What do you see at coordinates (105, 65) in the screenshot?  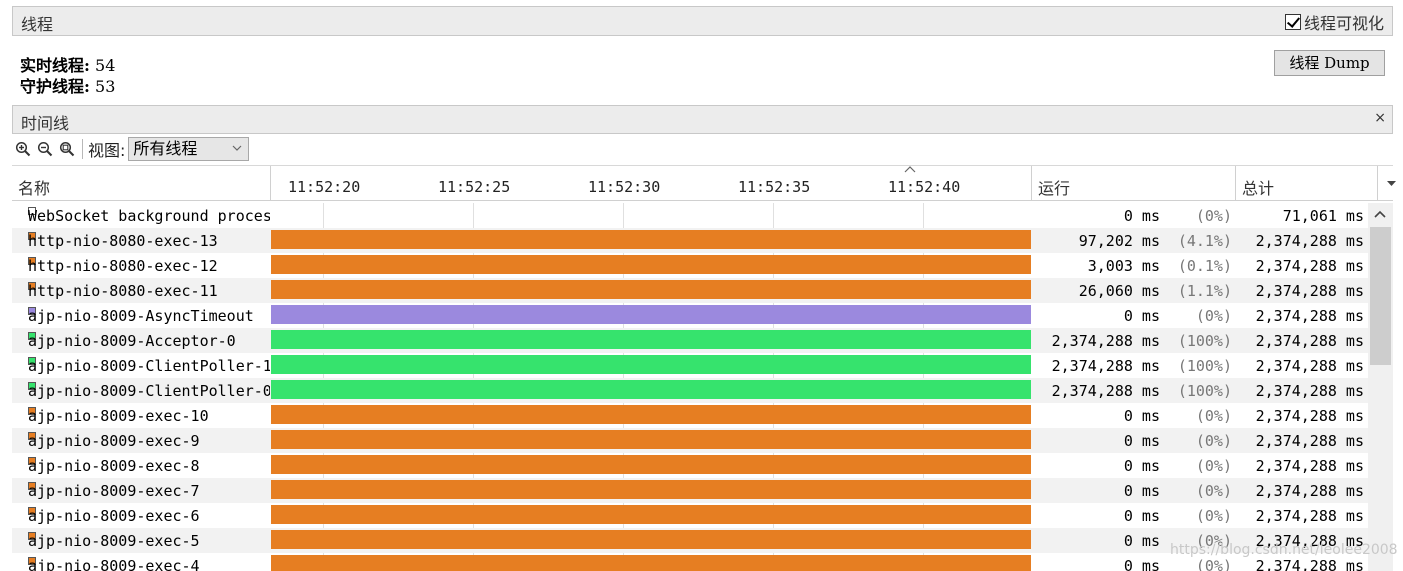 I see `live-threads-value: 54` at bounding box center [105, 65].